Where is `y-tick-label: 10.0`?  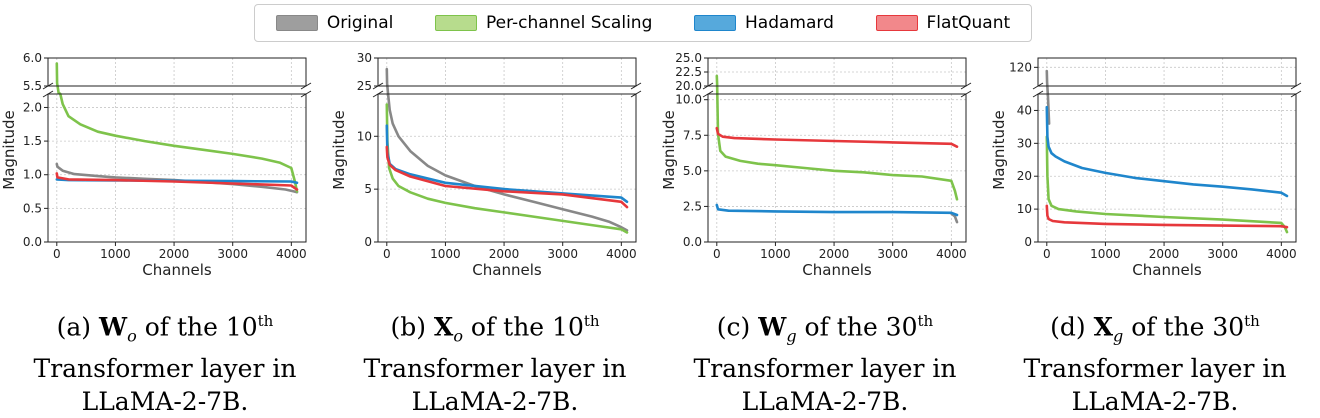
y-tick-label: 10.0 is located at coordinates (688, 100).